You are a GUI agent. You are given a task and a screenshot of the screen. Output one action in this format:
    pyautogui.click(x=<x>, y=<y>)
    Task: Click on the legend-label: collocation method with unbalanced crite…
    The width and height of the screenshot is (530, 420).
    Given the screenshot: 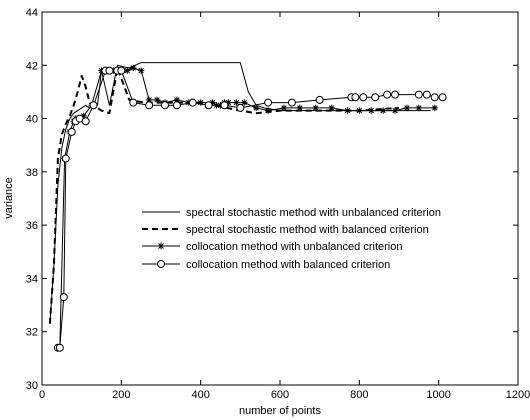 What is the action you would take?
    pyautogui.click(x=294, y=247)
    